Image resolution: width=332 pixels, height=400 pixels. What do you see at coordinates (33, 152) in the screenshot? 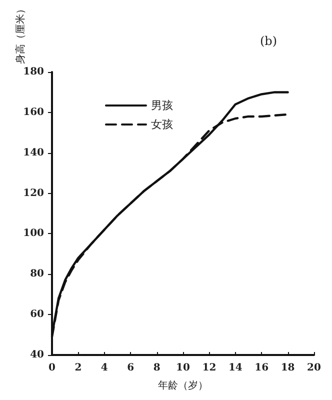
I see `y-tick-label: 140` at bounding box center [33, 152].